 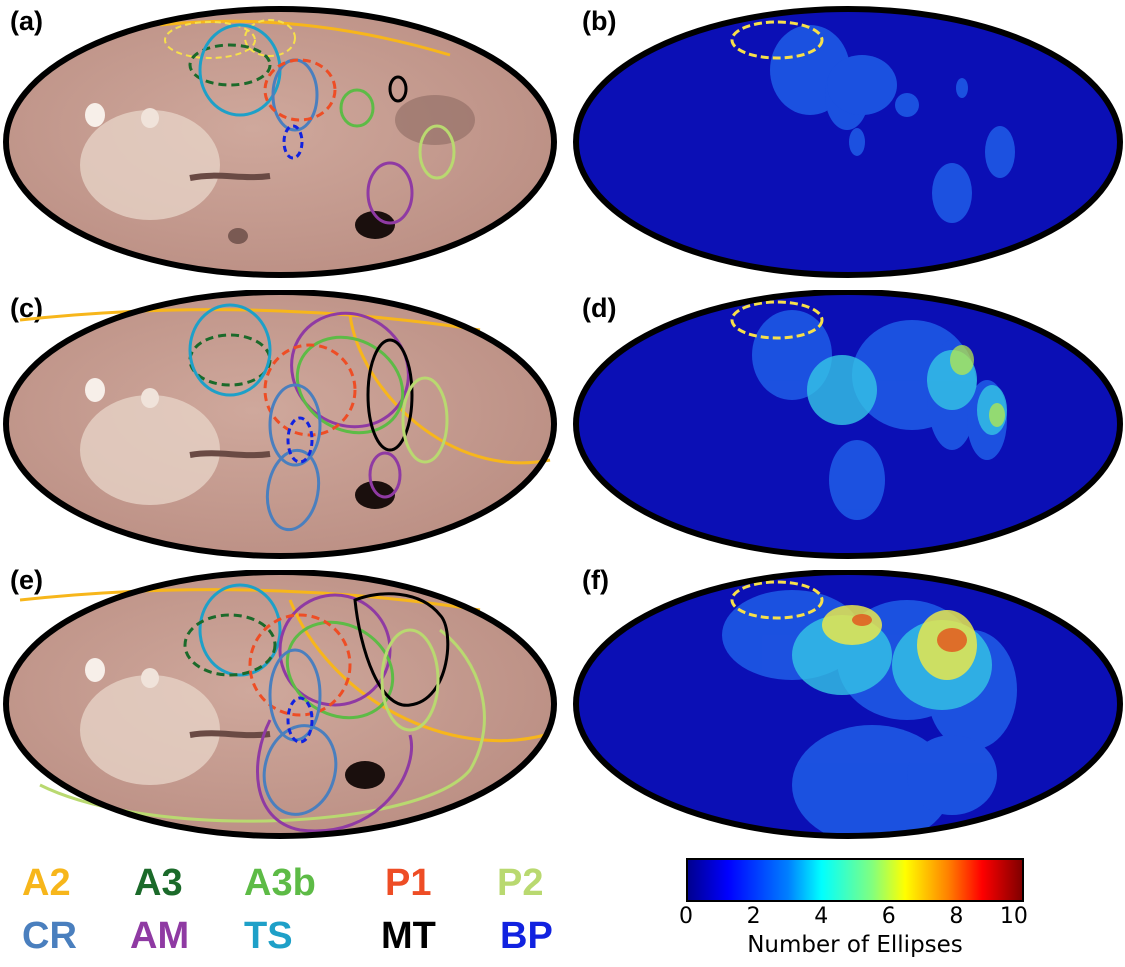 I want to click on colorbar-ticks: 0 2 4 6 8 10, so click(x=853, y=917).